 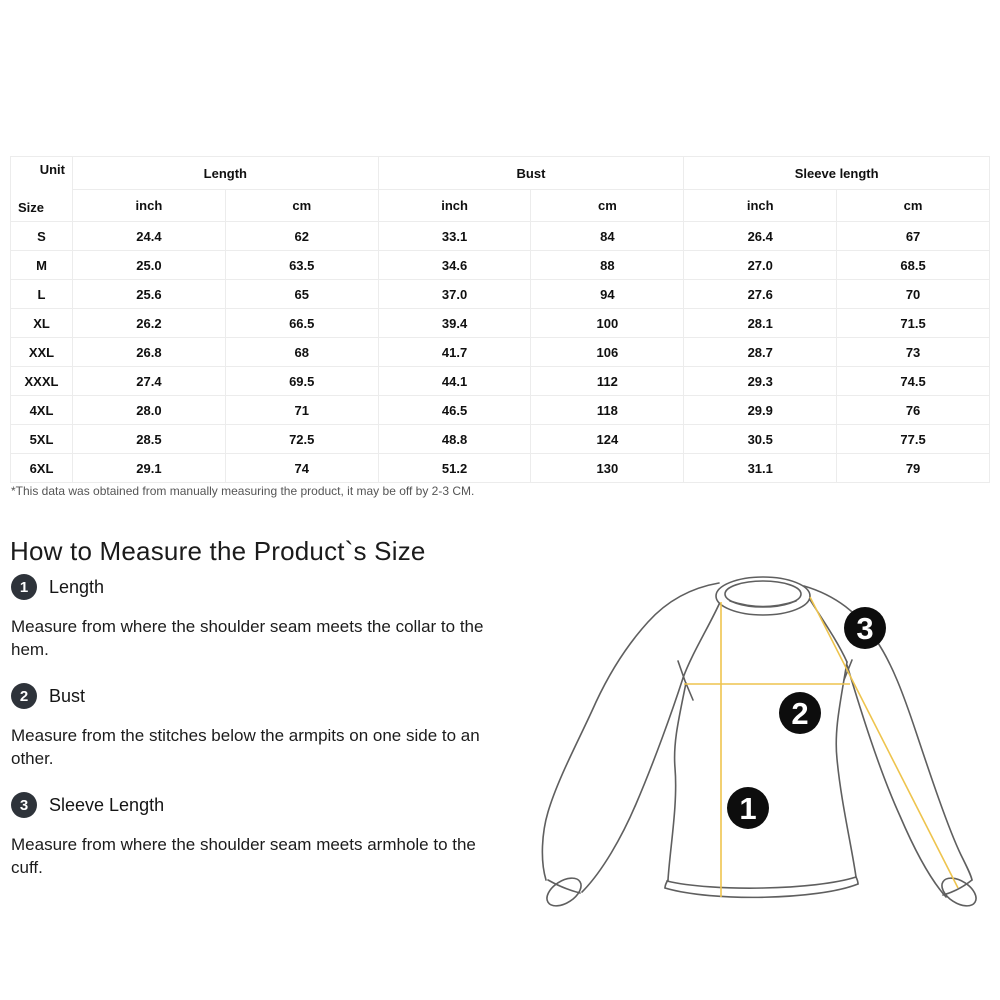 I want to click on step-1-badge: 1, so click(x=24, y=587).